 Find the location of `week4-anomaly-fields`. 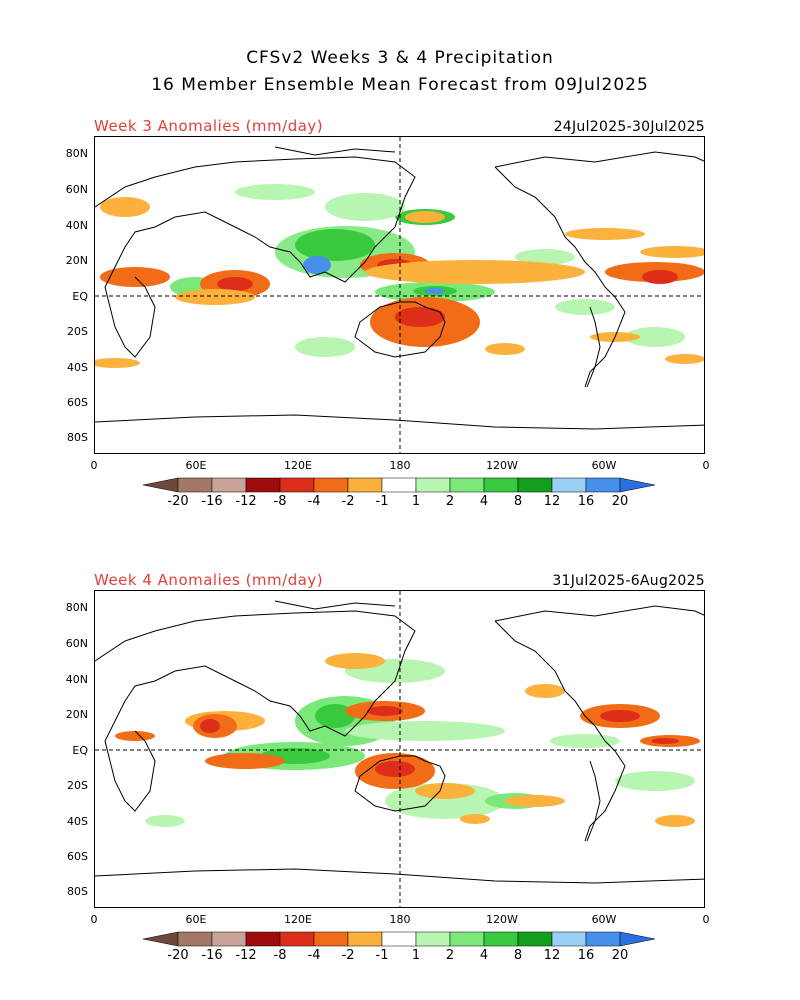

week4-anomaly-fields is located at coordinates (407, 740).